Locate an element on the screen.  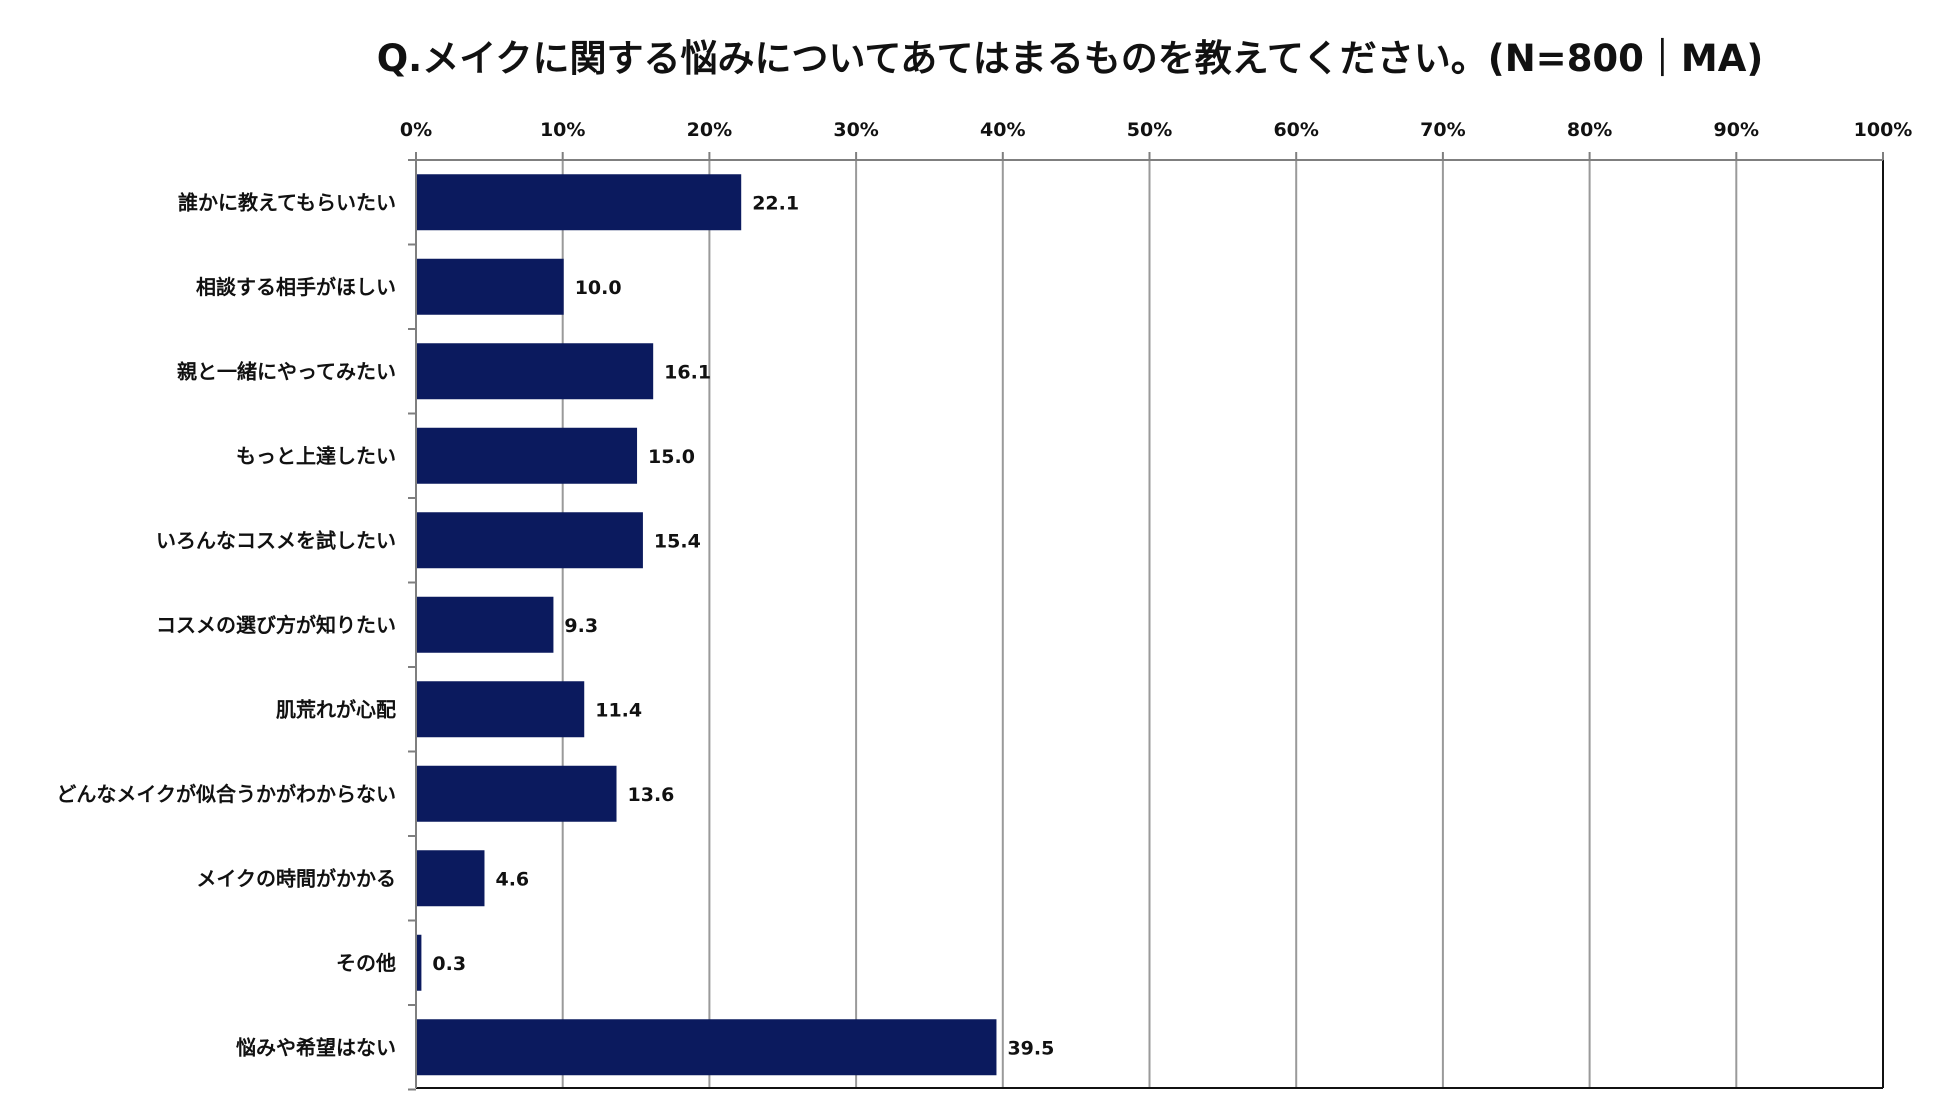
x-tick-label: 70% is located at coordinates (1442, 130).